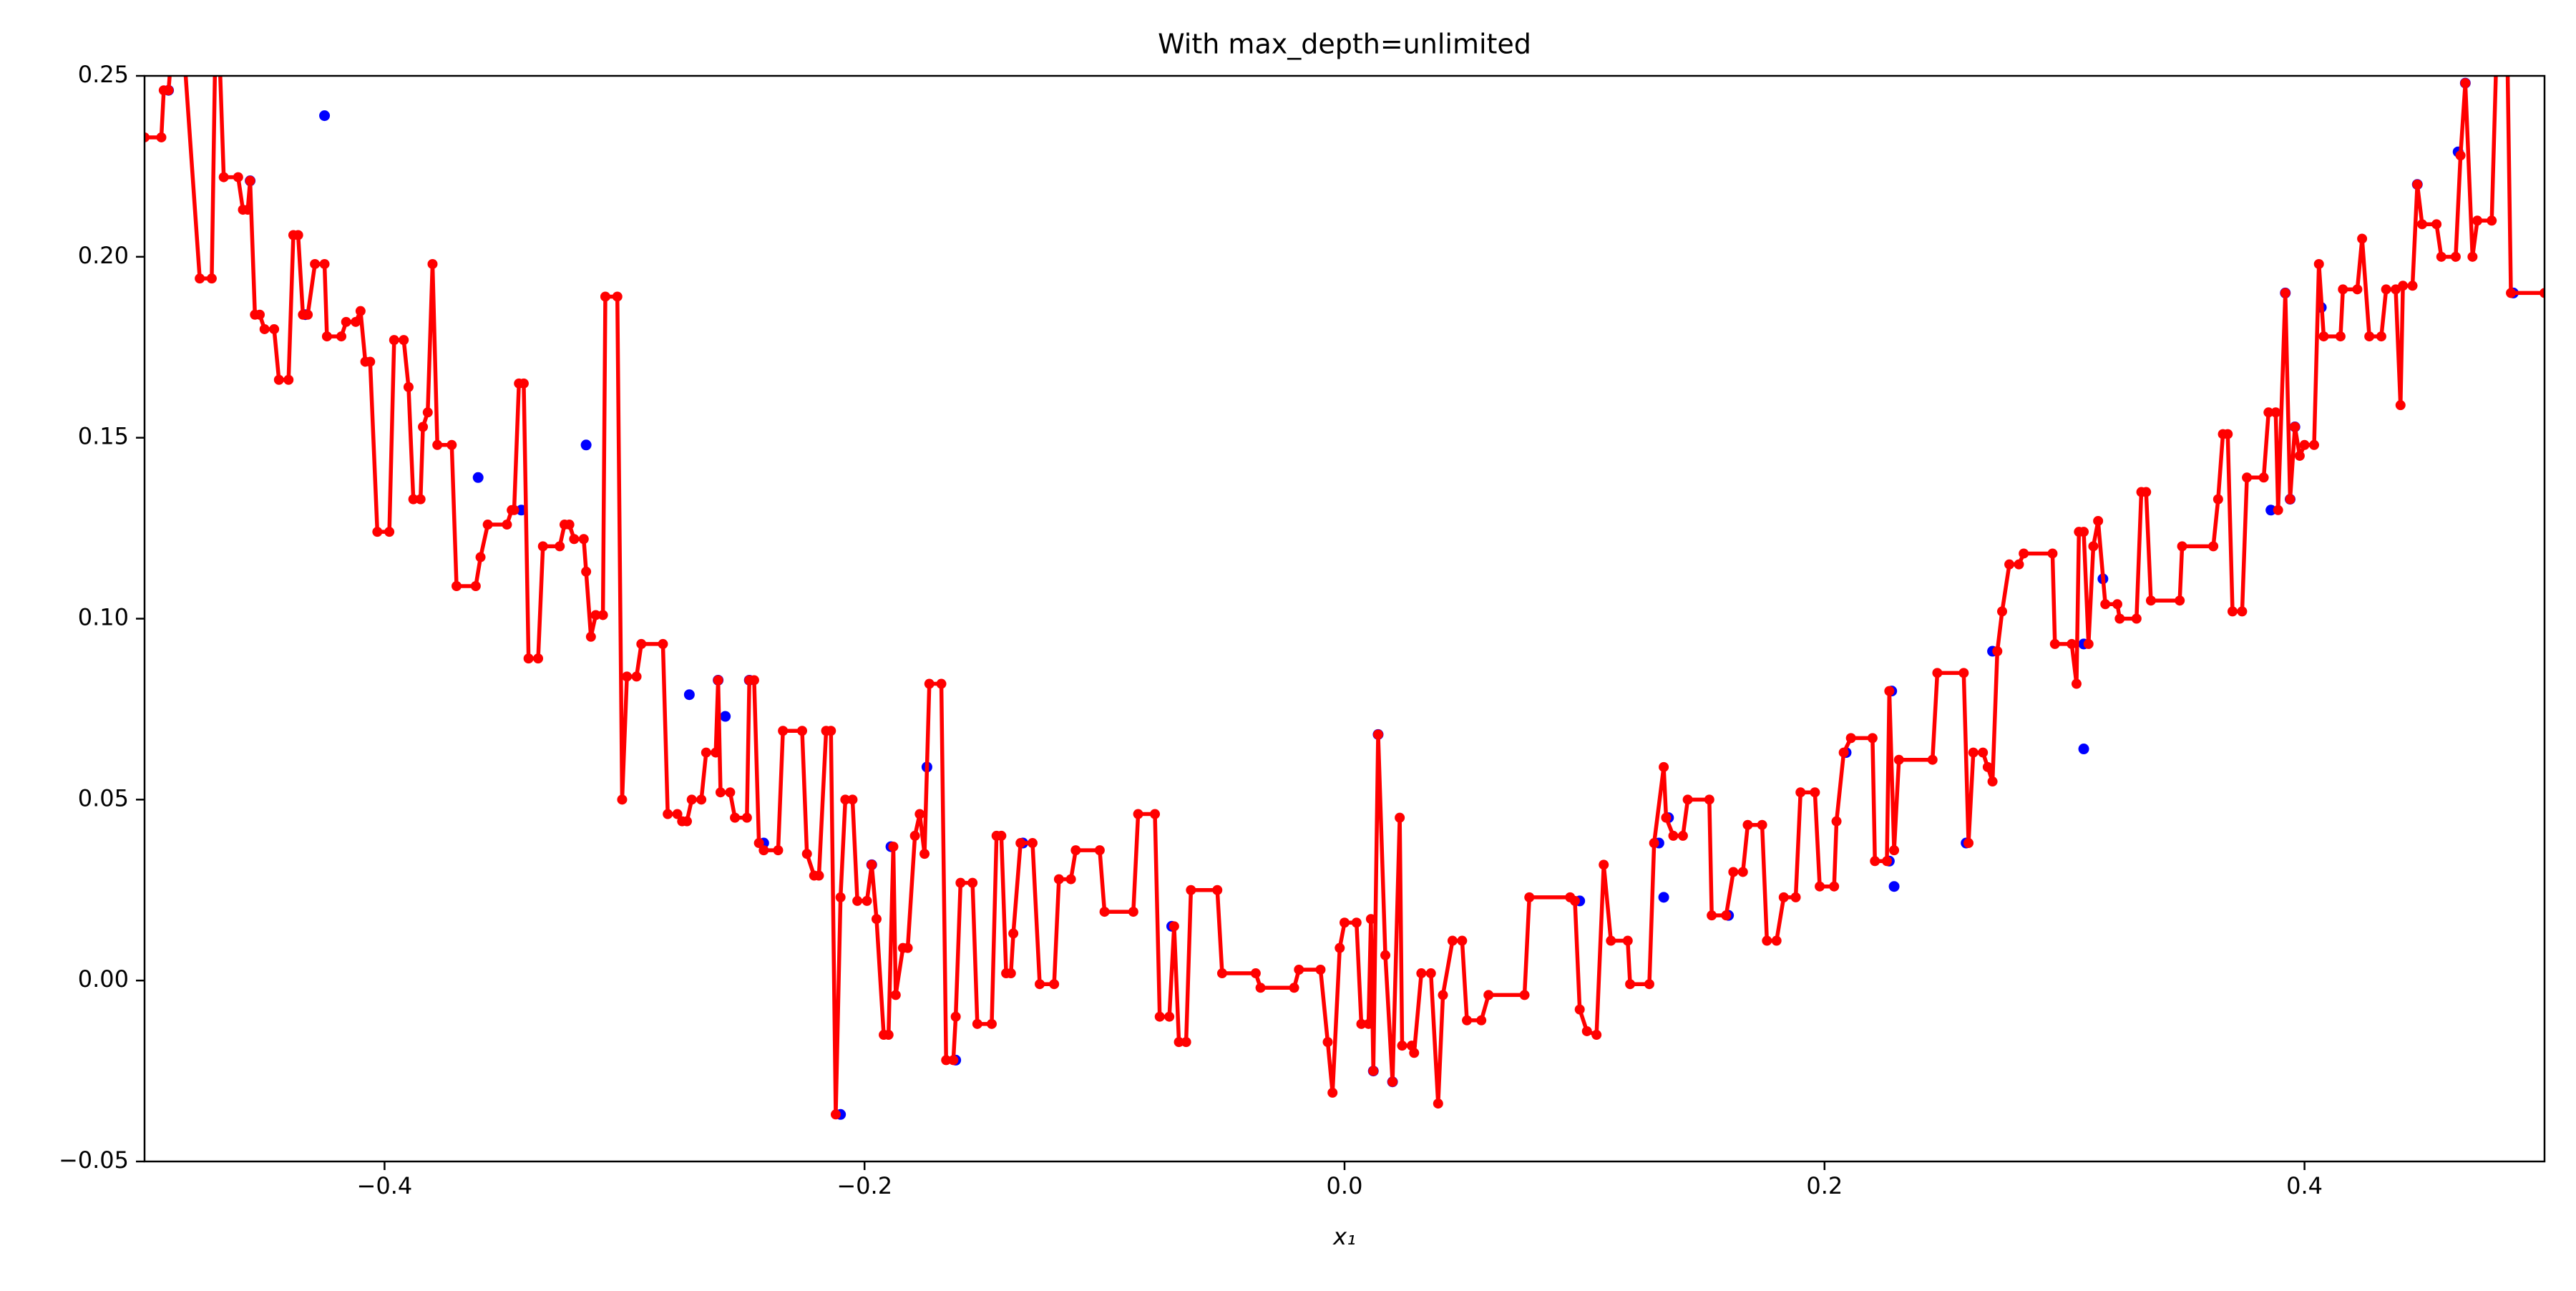  Describe the element at coordinates (1824, 1185) in the screenshot. I see `x-tick-label: 0.2` at that location.